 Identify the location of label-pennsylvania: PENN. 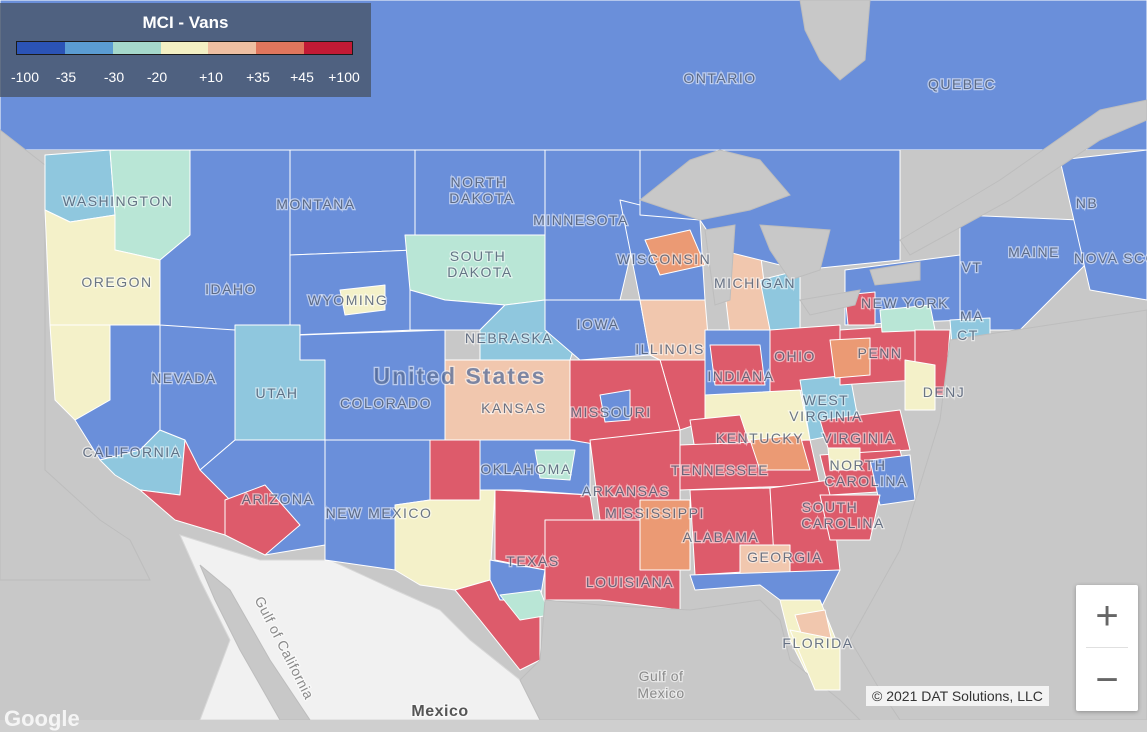
(880, 353).